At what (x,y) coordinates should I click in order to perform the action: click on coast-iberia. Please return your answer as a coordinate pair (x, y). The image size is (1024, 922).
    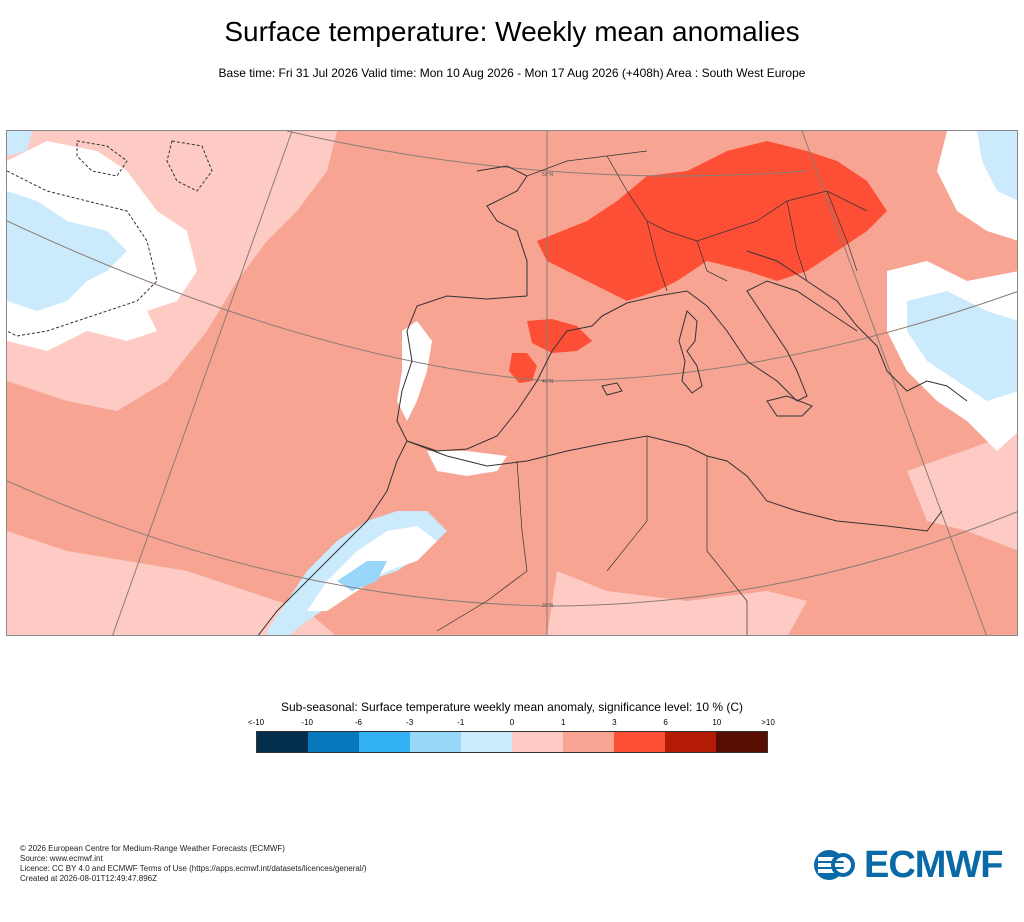
    Looking at the image, I should click on (499, 373).